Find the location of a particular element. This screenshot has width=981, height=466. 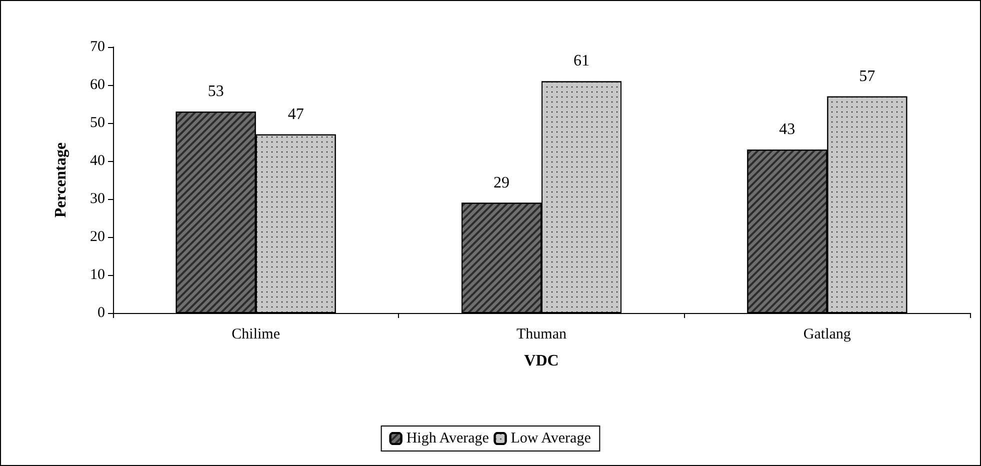

data-label: 53 is located at coordinates (216, 91).